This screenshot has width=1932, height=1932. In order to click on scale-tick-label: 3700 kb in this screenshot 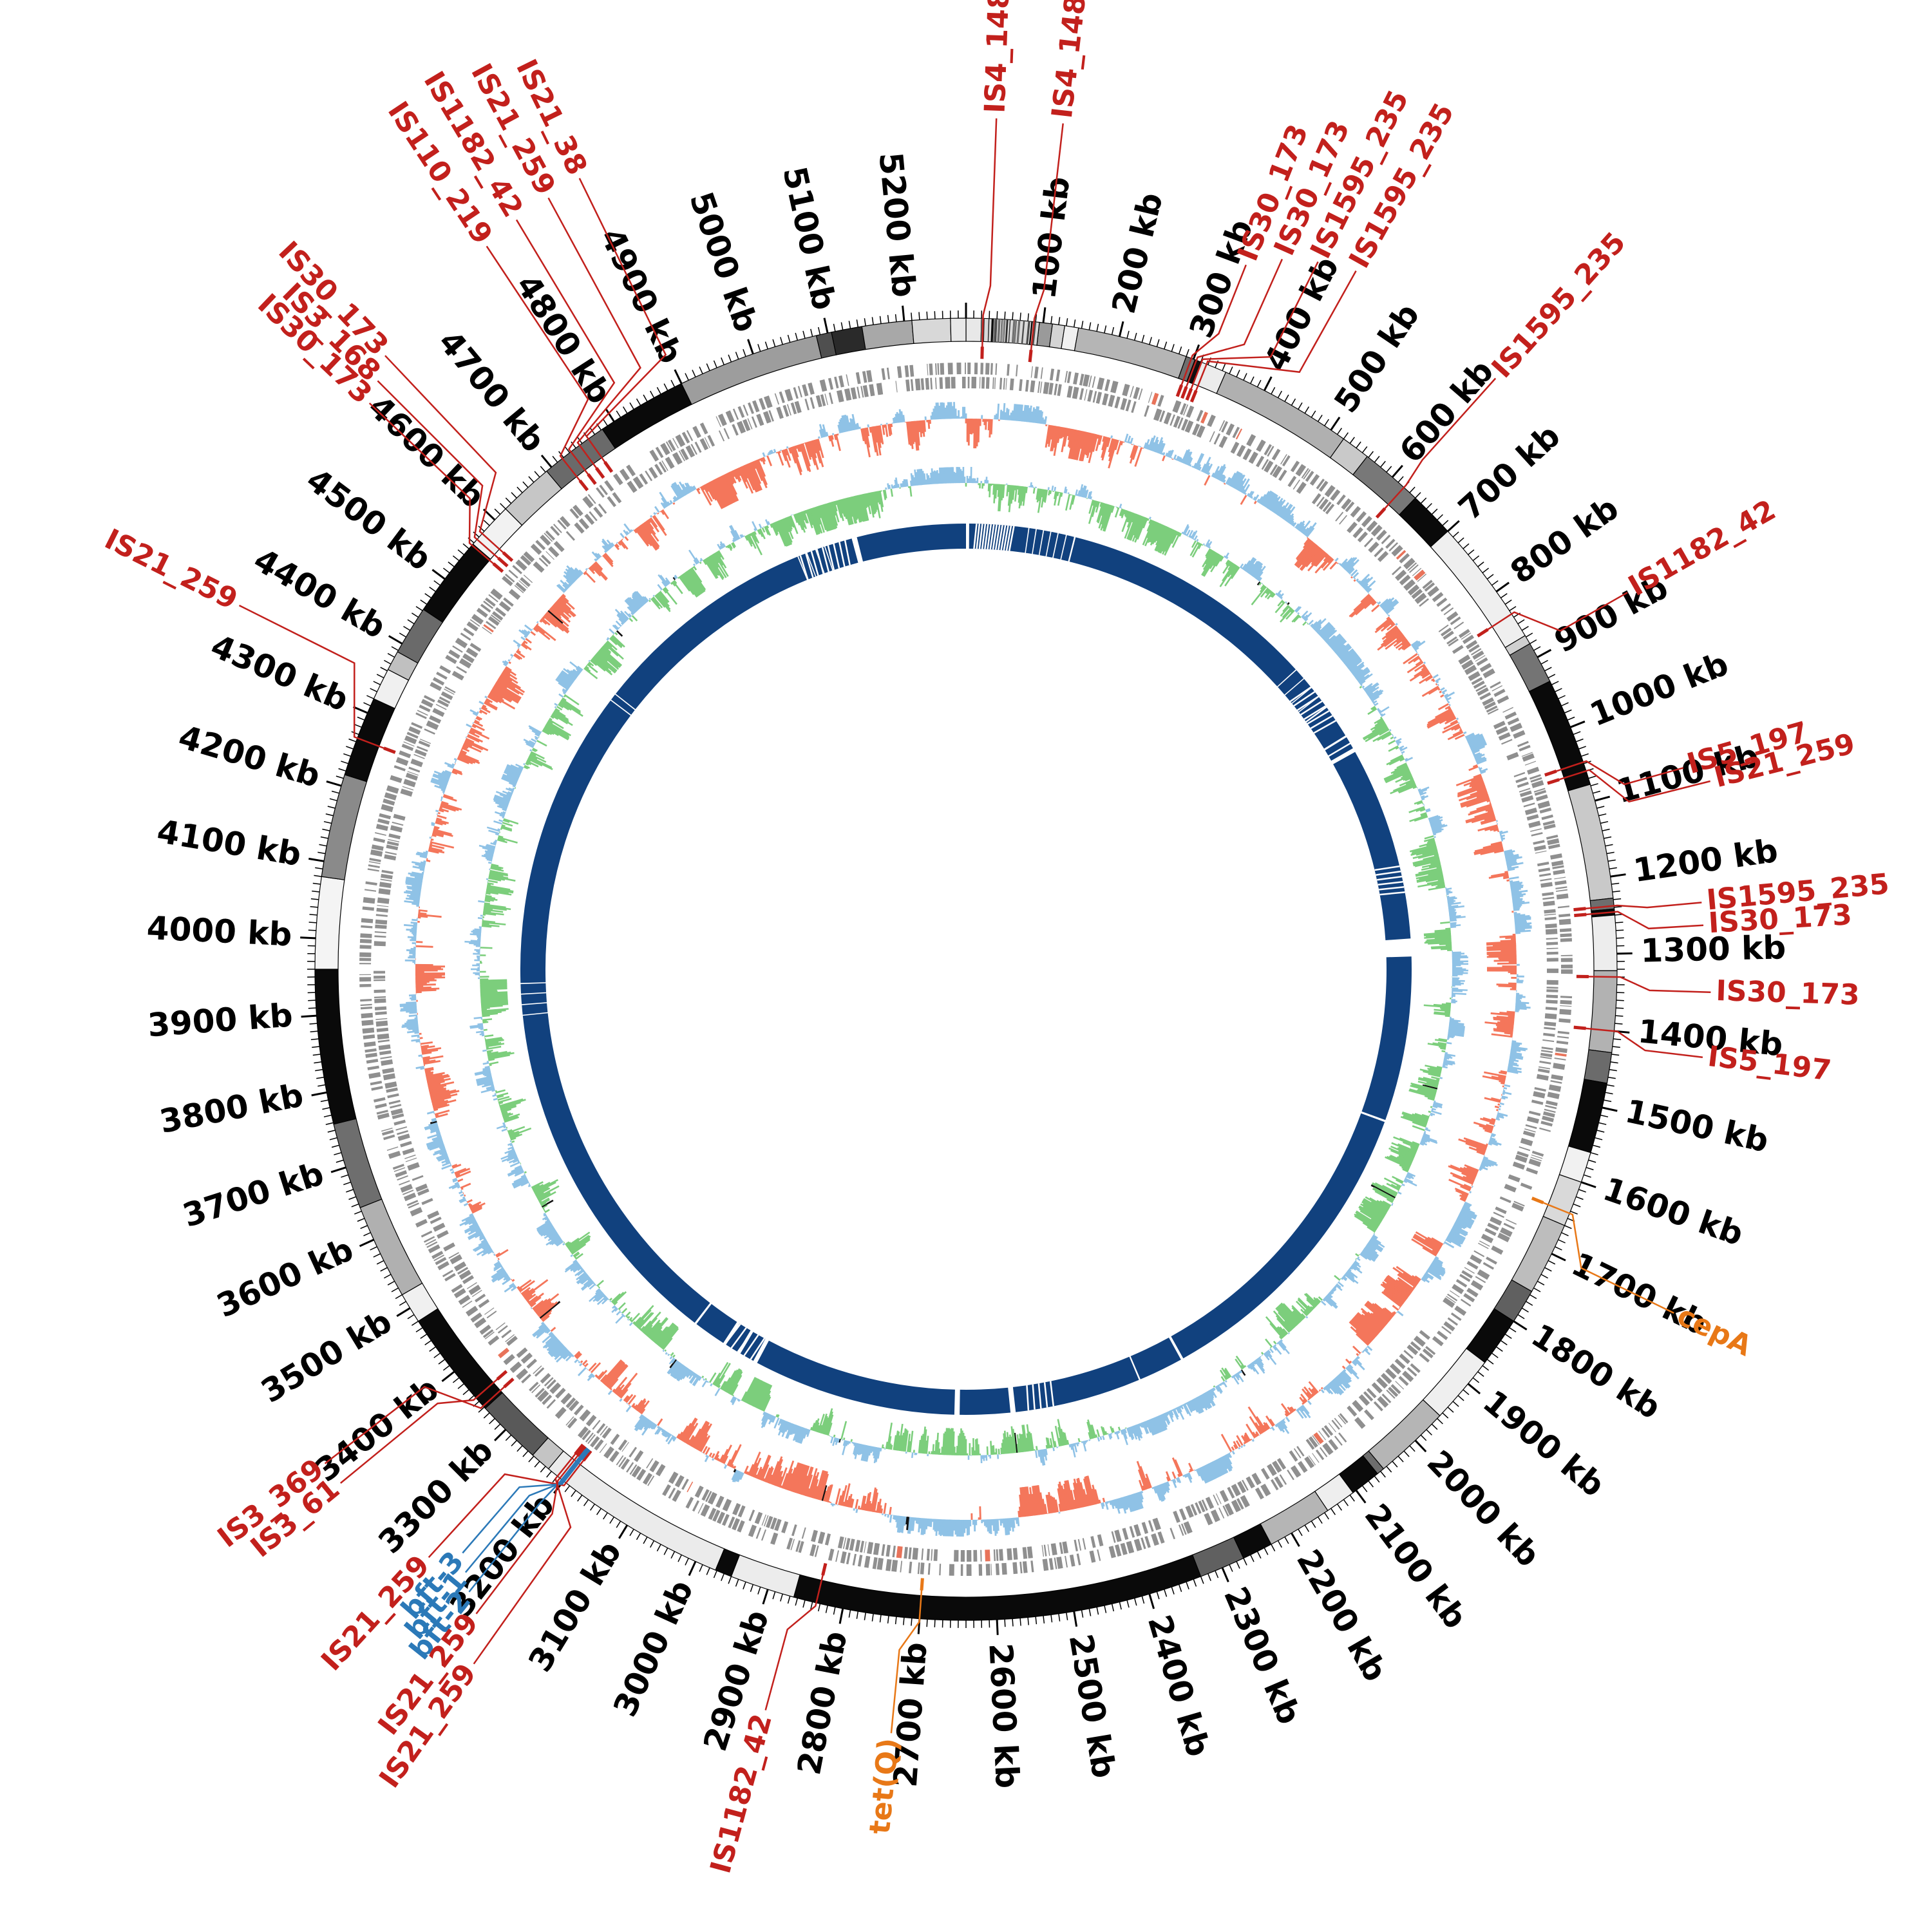, I will do `click(253, 1195)`.